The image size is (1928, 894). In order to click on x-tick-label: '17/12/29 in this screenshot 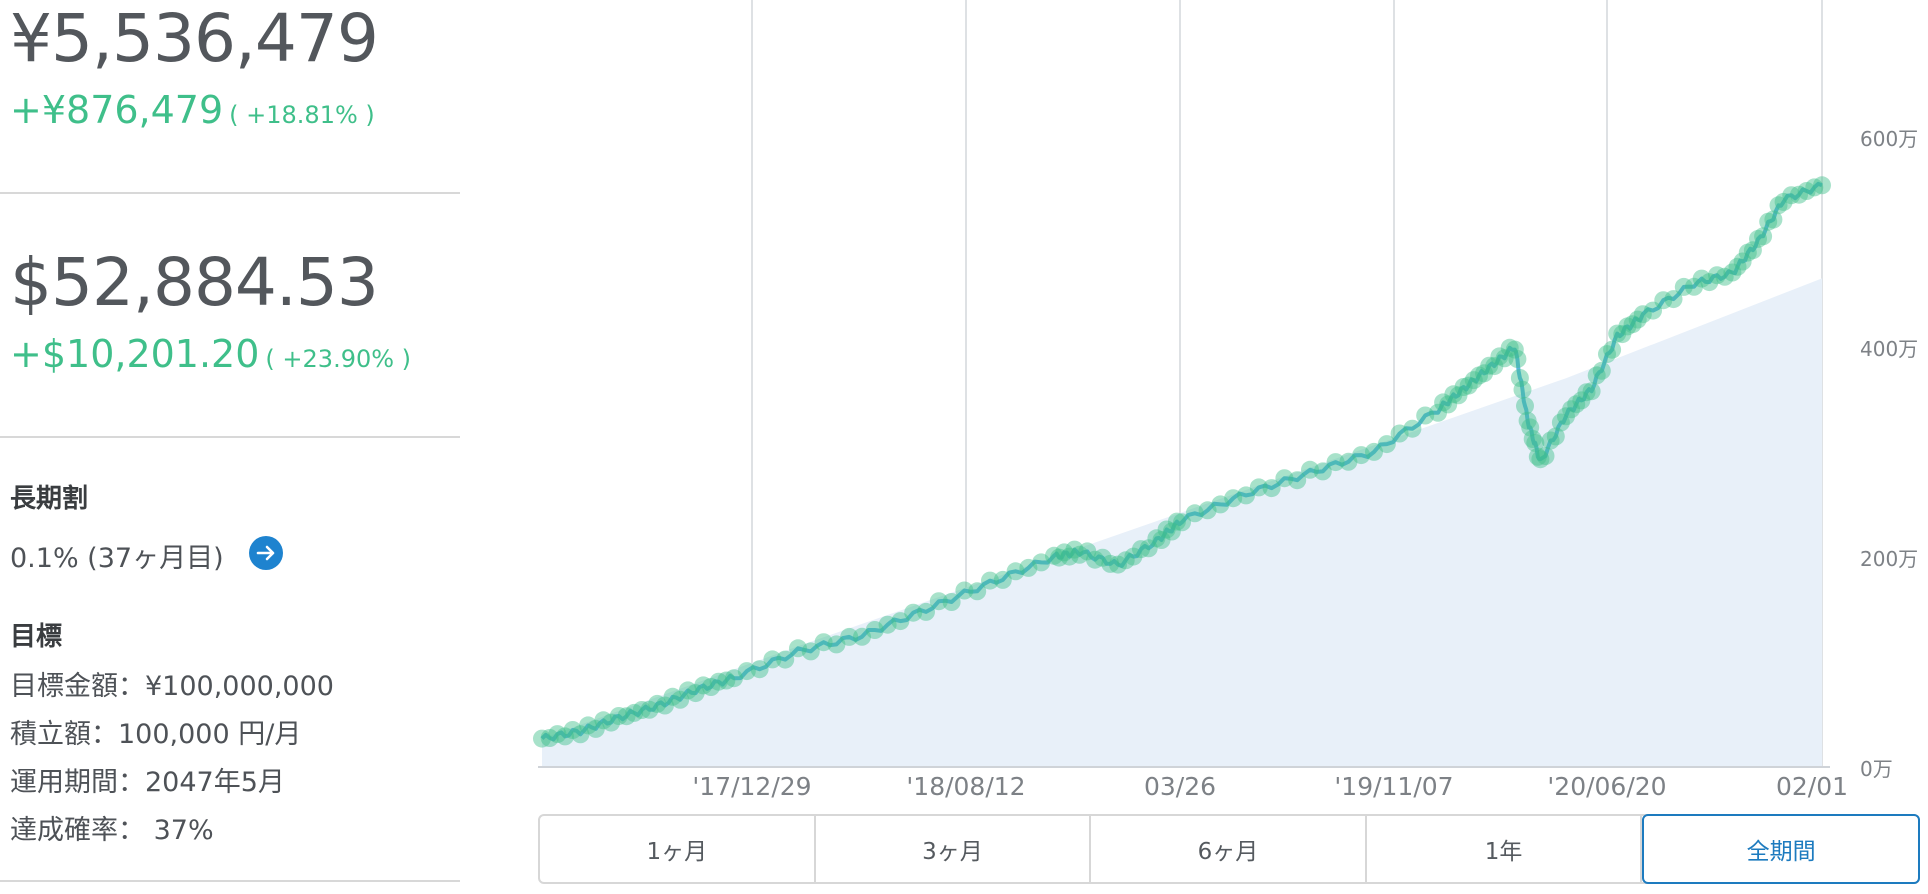, I will do `click(752, 786)`.